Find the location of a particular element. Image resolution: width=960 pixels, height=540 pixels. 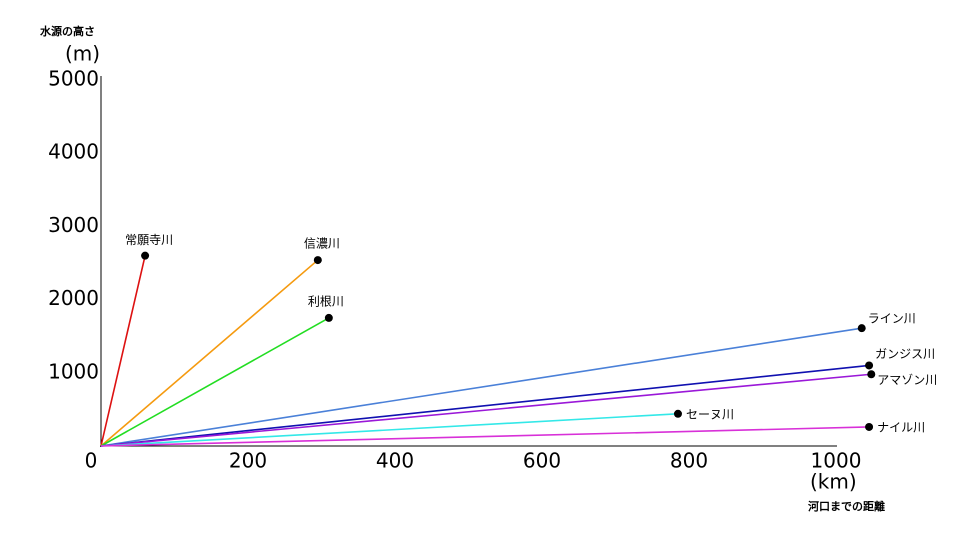

river-label: ライン川 is located at coordinates (892, 319).